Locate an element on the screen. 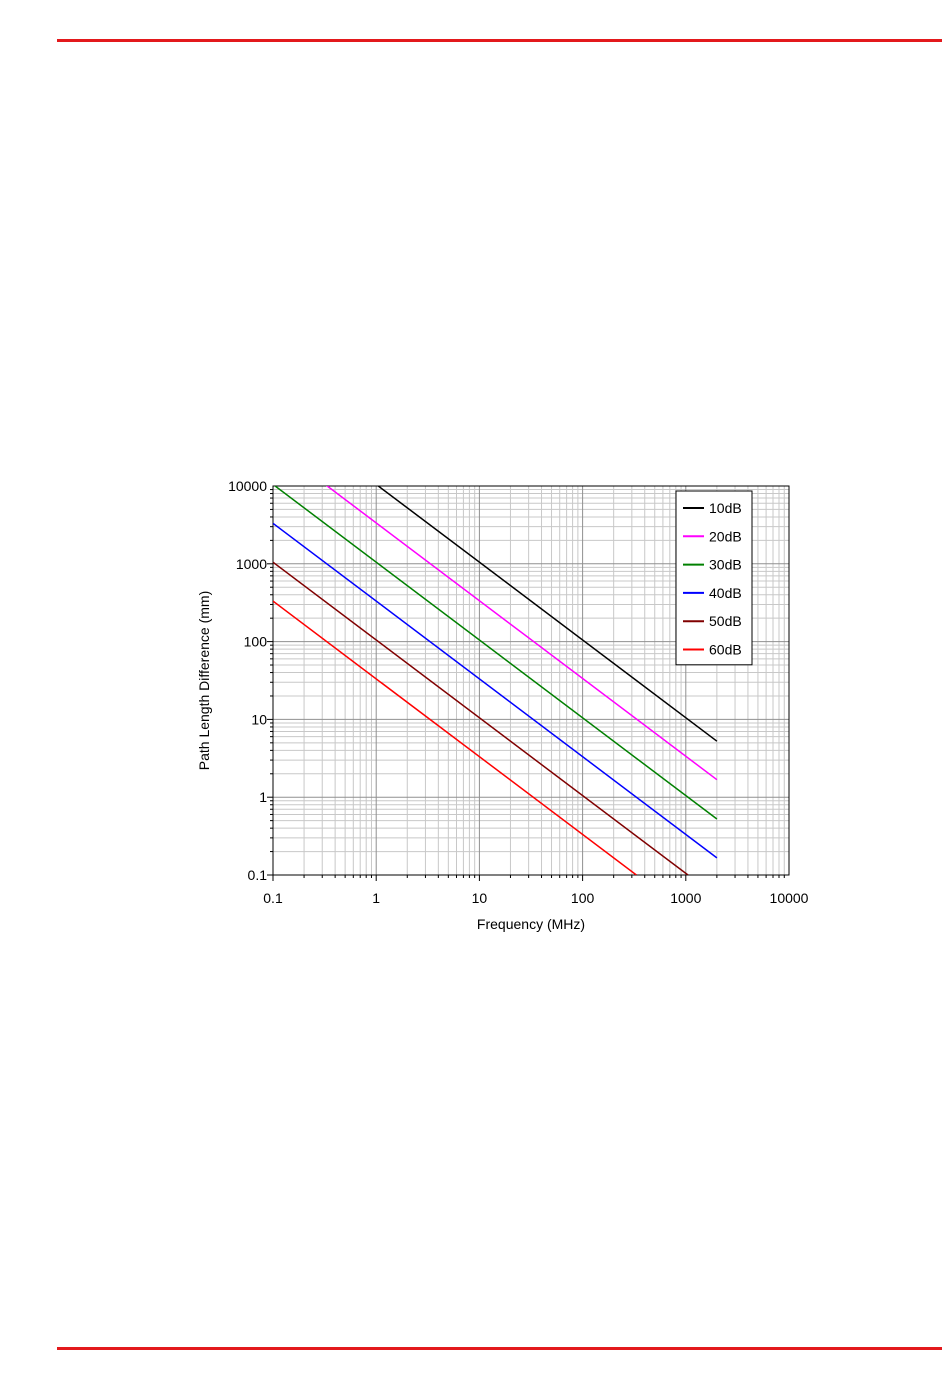  x-tick-label: 1000 is located at coordinates (685, 898).